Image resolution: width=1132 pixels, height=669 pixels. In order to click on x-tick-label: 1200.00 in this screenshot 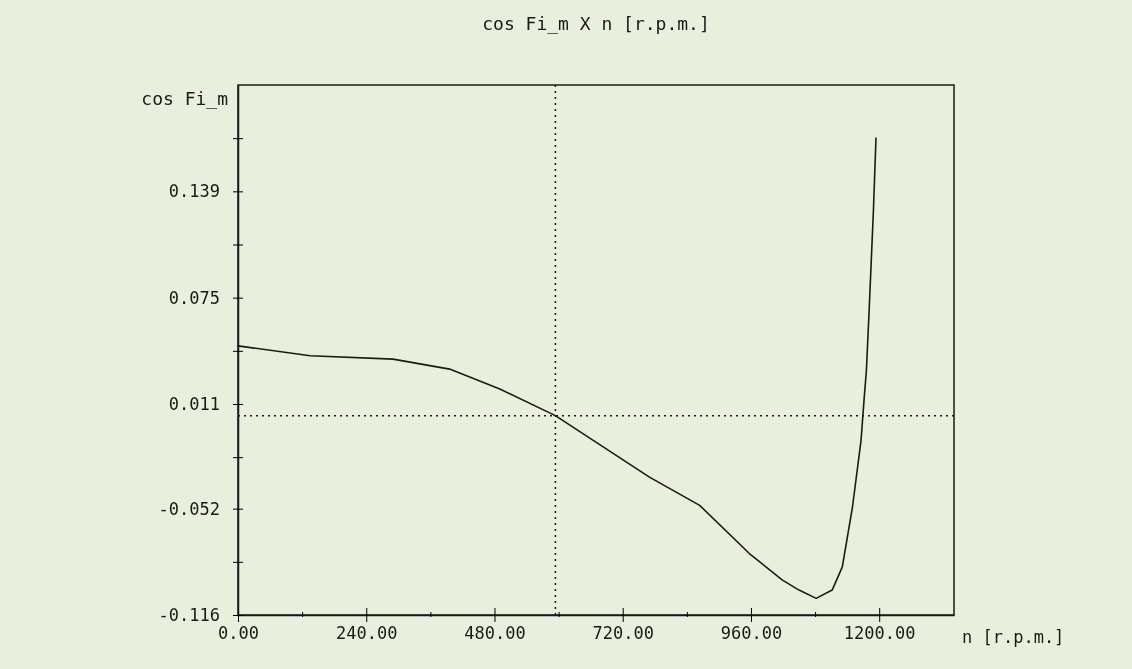, I will do `click(879, 633)`.